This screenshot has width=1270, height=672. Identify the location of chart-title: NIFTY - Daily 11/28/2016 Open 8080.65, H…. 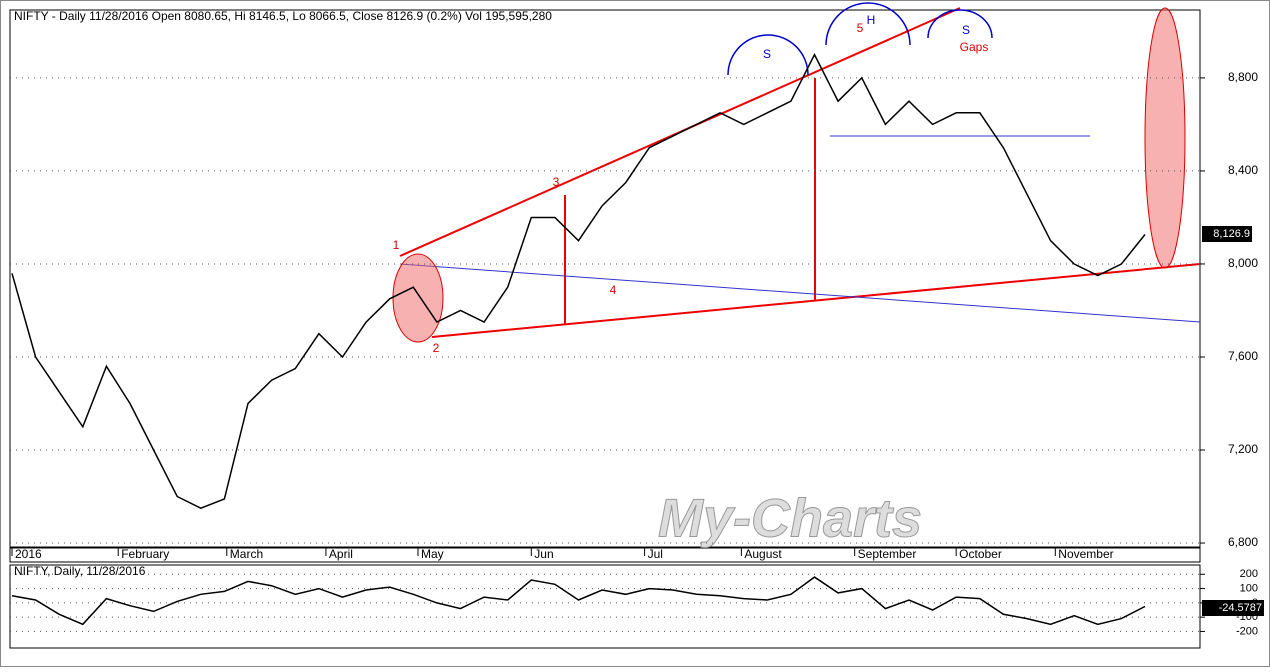
(283, 16).